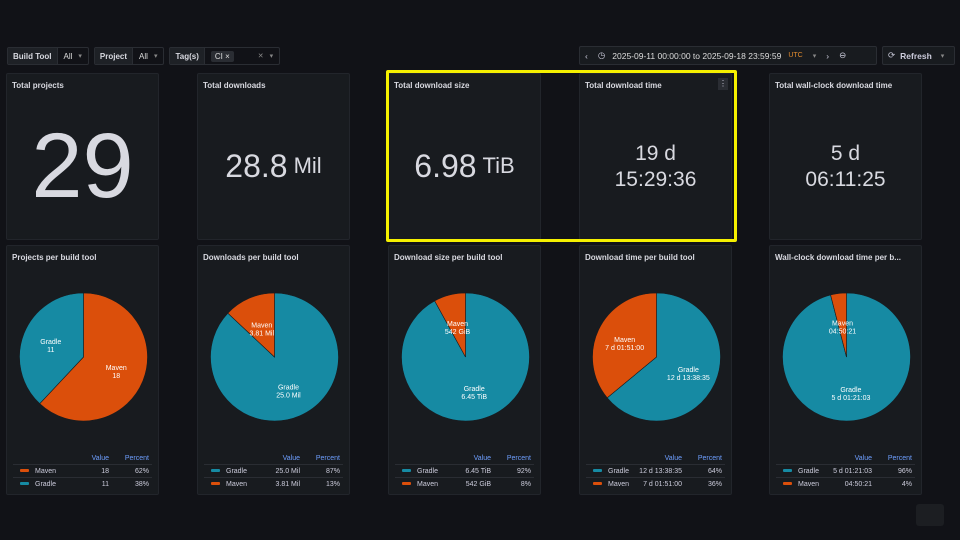  I want to click on legend-row: Gradle 11 38%, so click(82, 483).